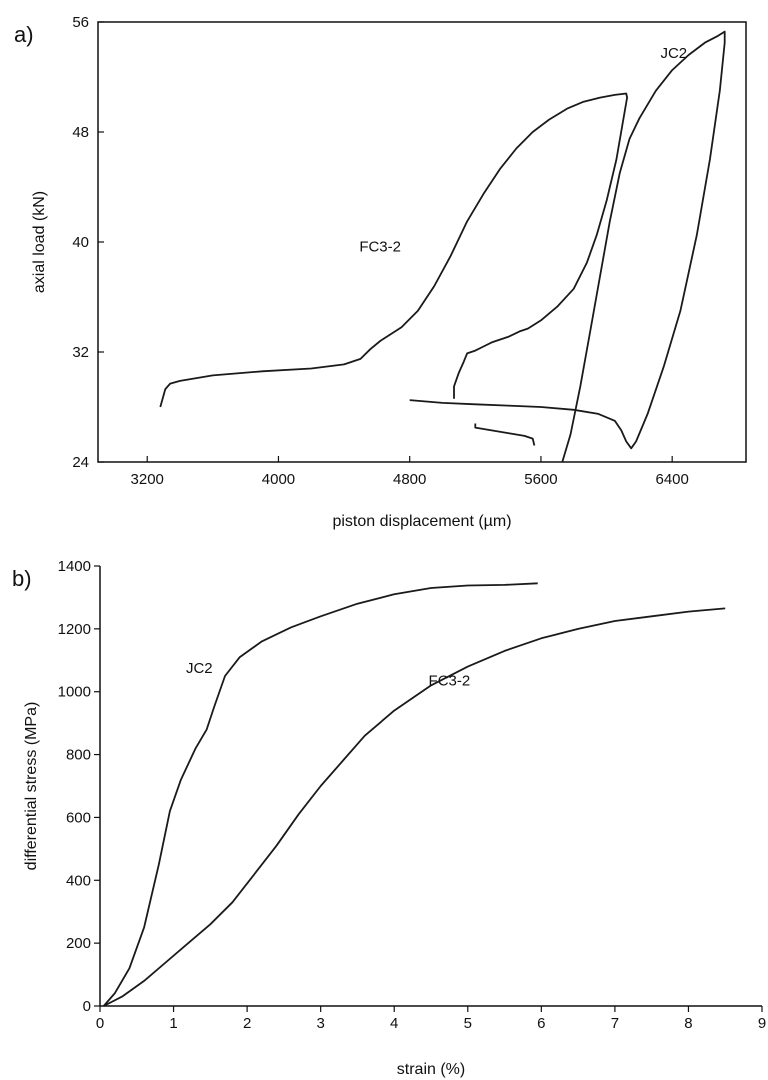 The image size is (768, 1080). I want to click on panel-b-x-tick-label: 6, so click(541, 1023).